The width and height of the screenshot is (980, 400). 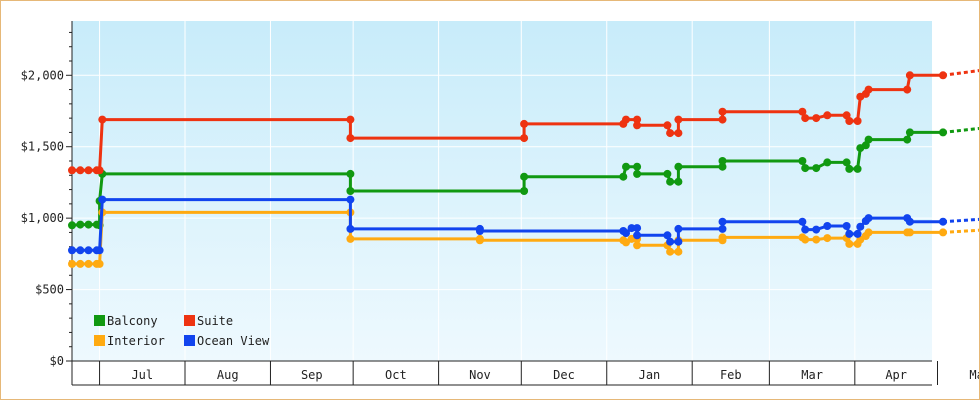 What do you see at coordinates (960, 73) in the screenshot?
I see `forecast-line` at bounding box center [960, 73].